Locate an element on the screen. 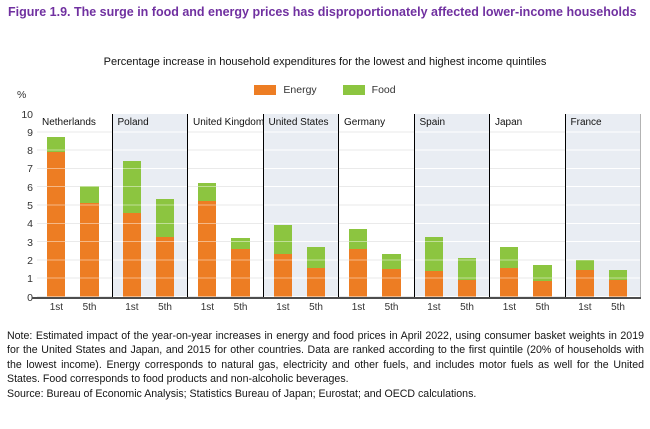 Image resolution: width=650 pixels, height=429 pixels. bar-united-kingdom-1st is located at coordinates (207, 239).